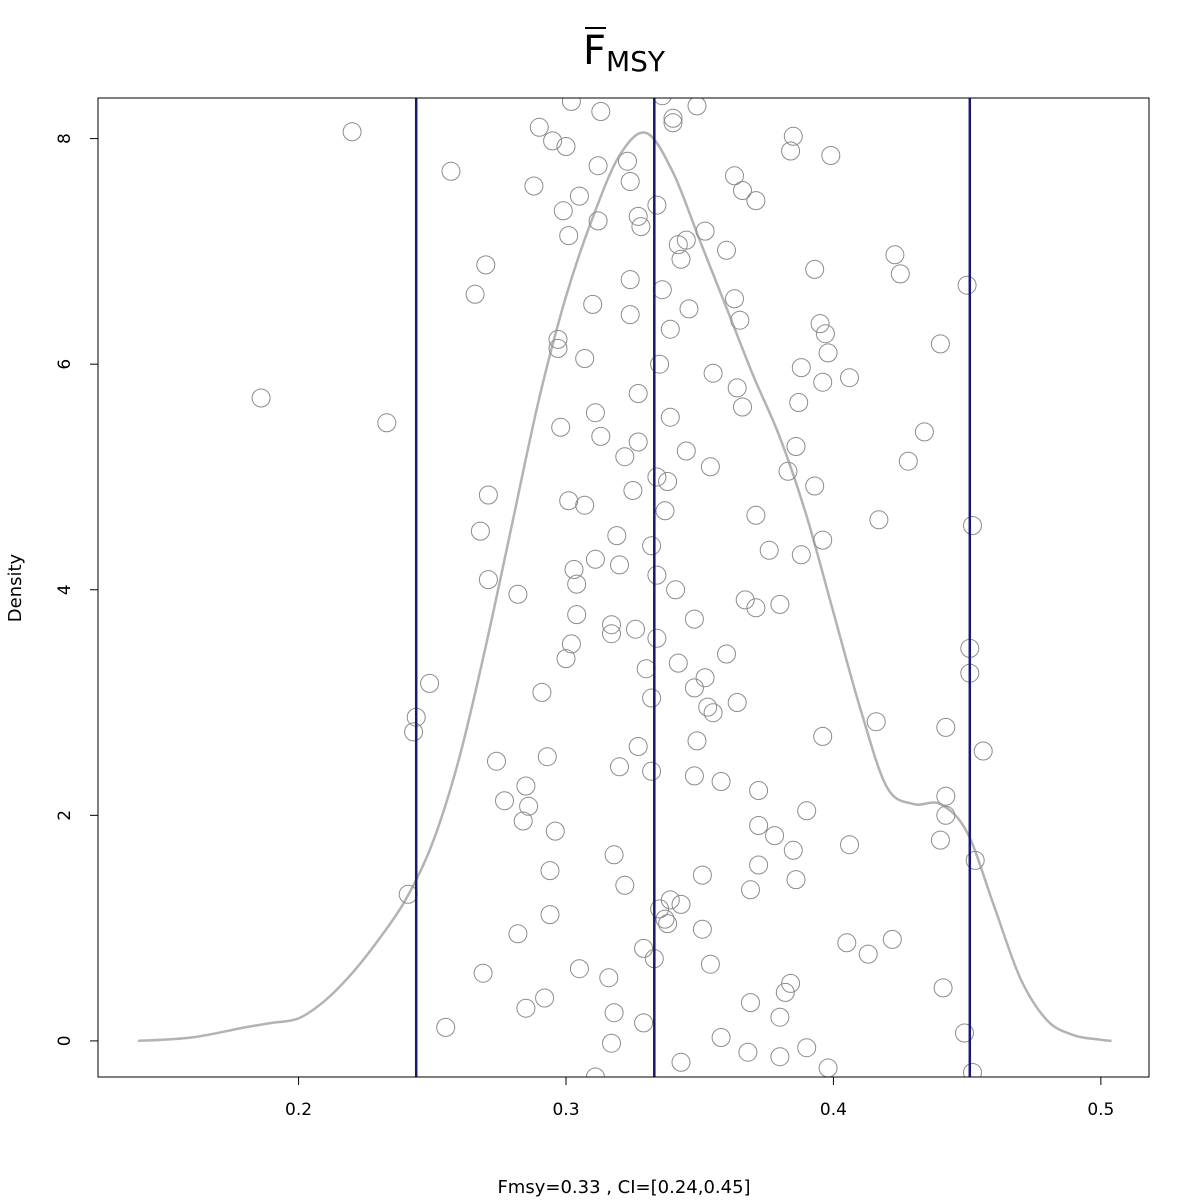  What do you see at coordinates (565, 1110) in the screenshot?
I see `x-tick-label: 0.3` at bounding box center [565, 1110].